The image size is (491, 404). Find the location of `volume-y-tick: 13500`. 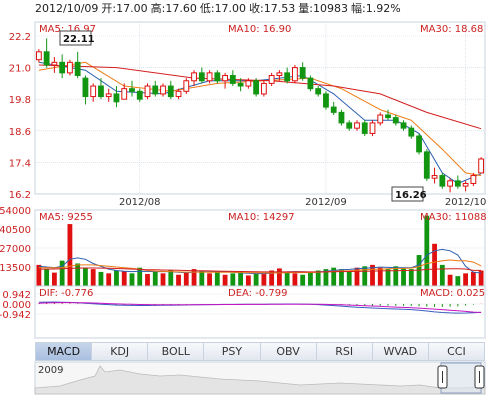

volume-y-tick: 13500 is located at coordinates (15, 268).